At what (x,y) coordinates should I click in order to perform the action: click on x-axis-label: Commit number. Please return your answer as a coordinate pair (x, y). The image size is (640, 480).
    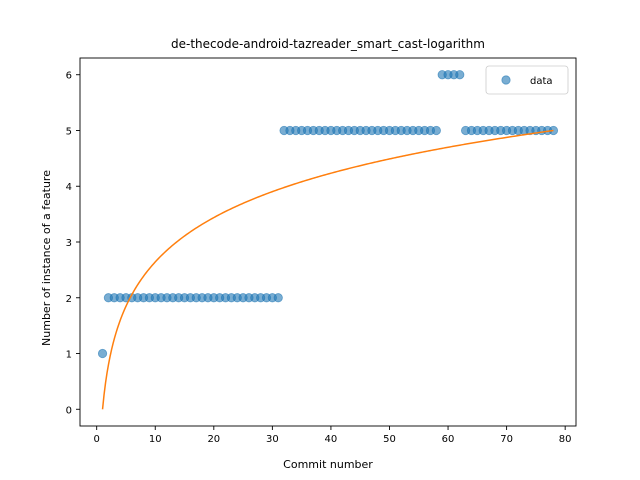
    Looking at the image, I should click on (328, 464).